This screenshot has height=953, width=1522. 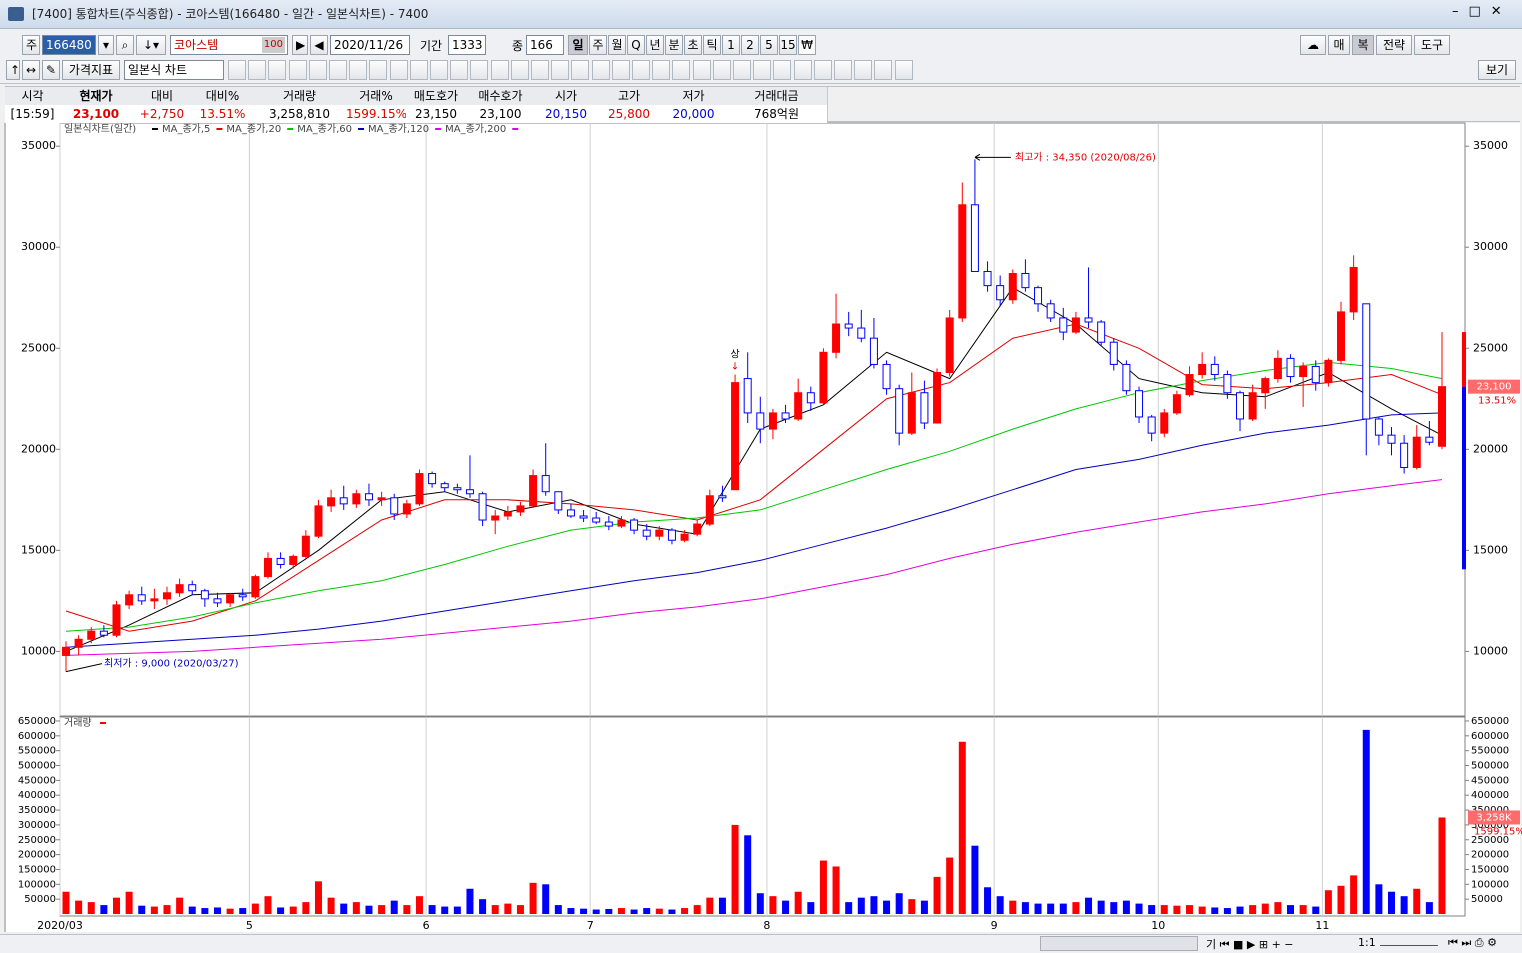 What do you see at coordinates (1472, 942) in the screenshot?
I see `nav-controls: ⏮ ⏭ ⎙ ⚙` at bounding box center [1472, 942].